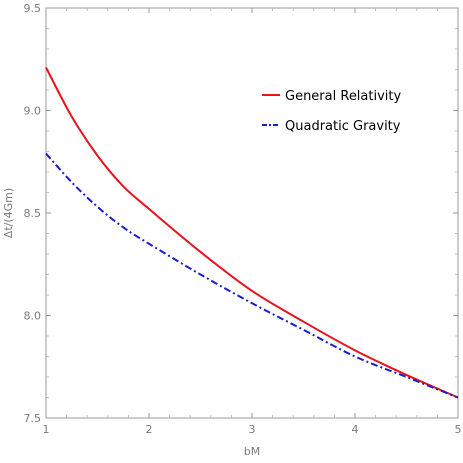 The width and height of the screenshot is (463, 463). Describe the element at coordinates (343, 96) in the screenshot. I see `legend-label-general-relativity: General Relativity` at that location.